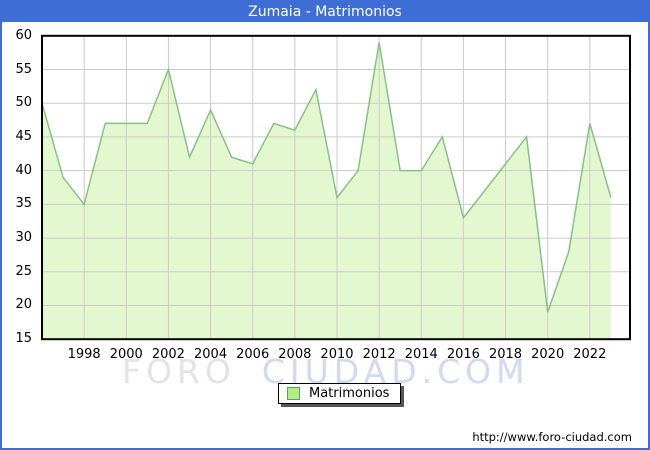 Image resolution: width=650 pixels, height=450 pixels. Describe the element at coordinates (337, 354) in the screenshot. I see `x-tick-label-2010: 2010` at that location.